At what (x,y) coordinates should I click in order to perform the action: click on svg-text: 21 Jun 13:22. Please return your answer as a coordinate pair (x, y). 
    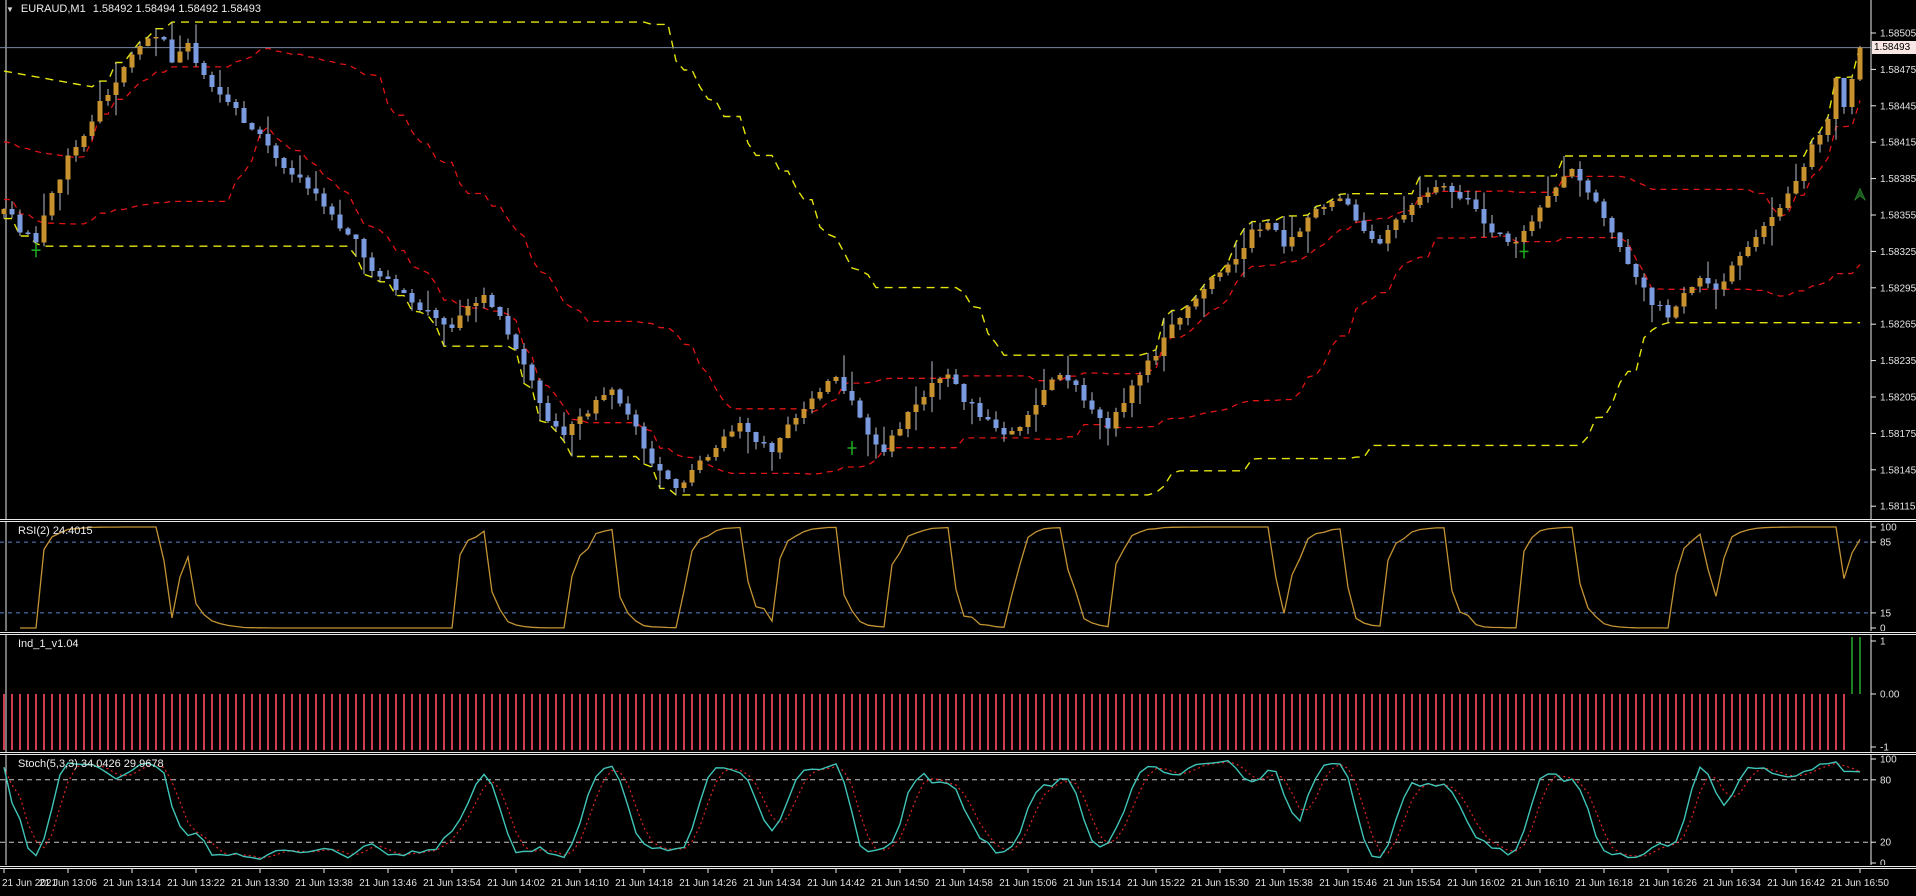
    Looking at the image, I should click on (196, 883).